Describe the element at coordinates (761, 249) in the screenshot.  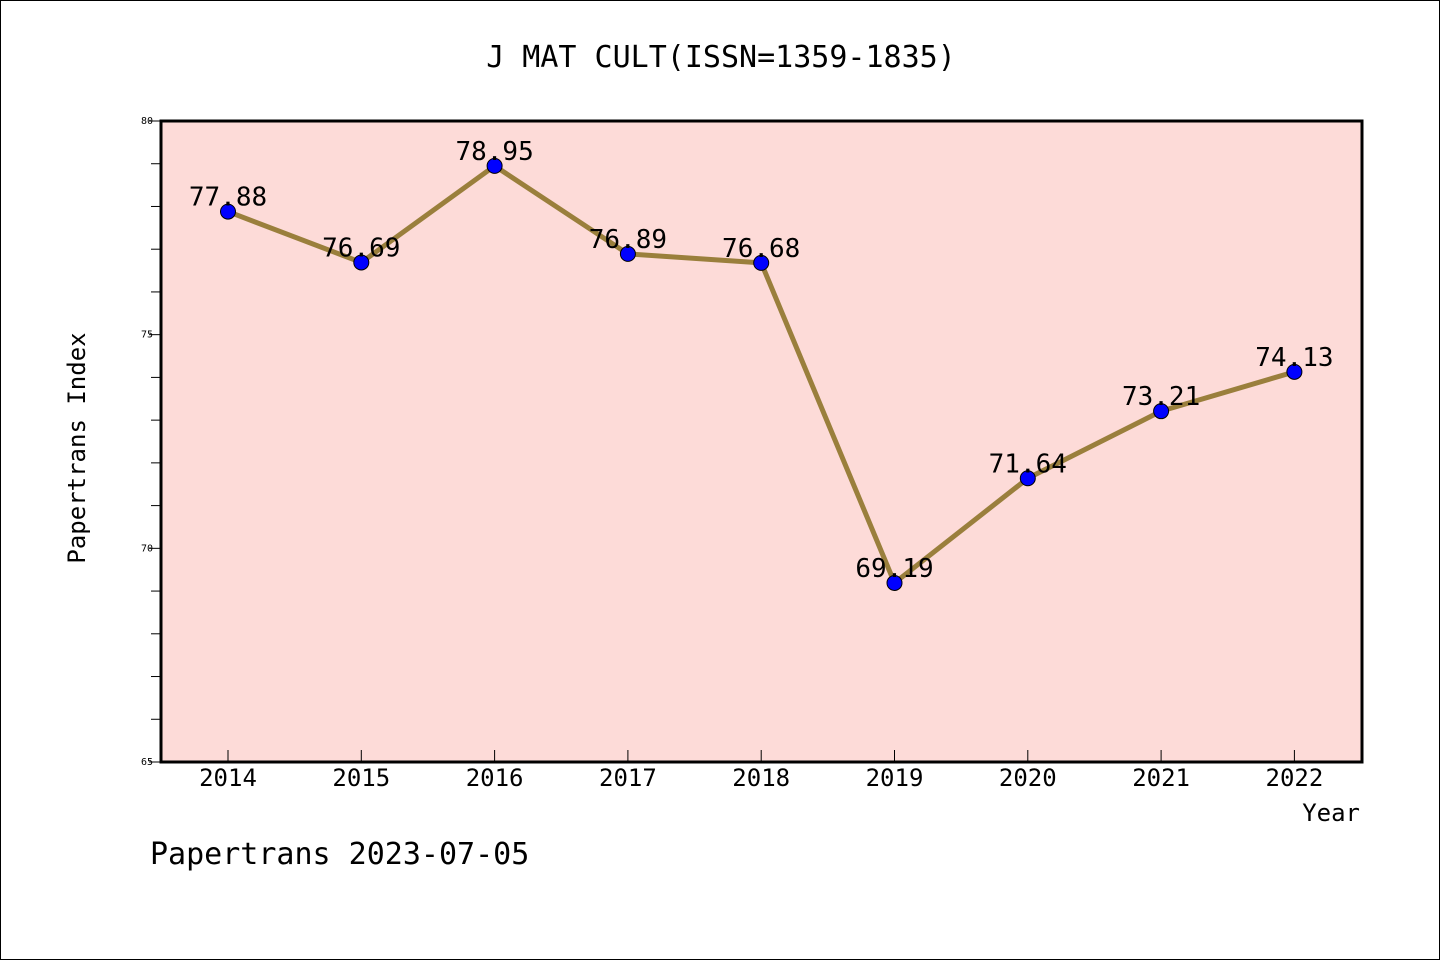
I see `data-label: 76.68` at that location.